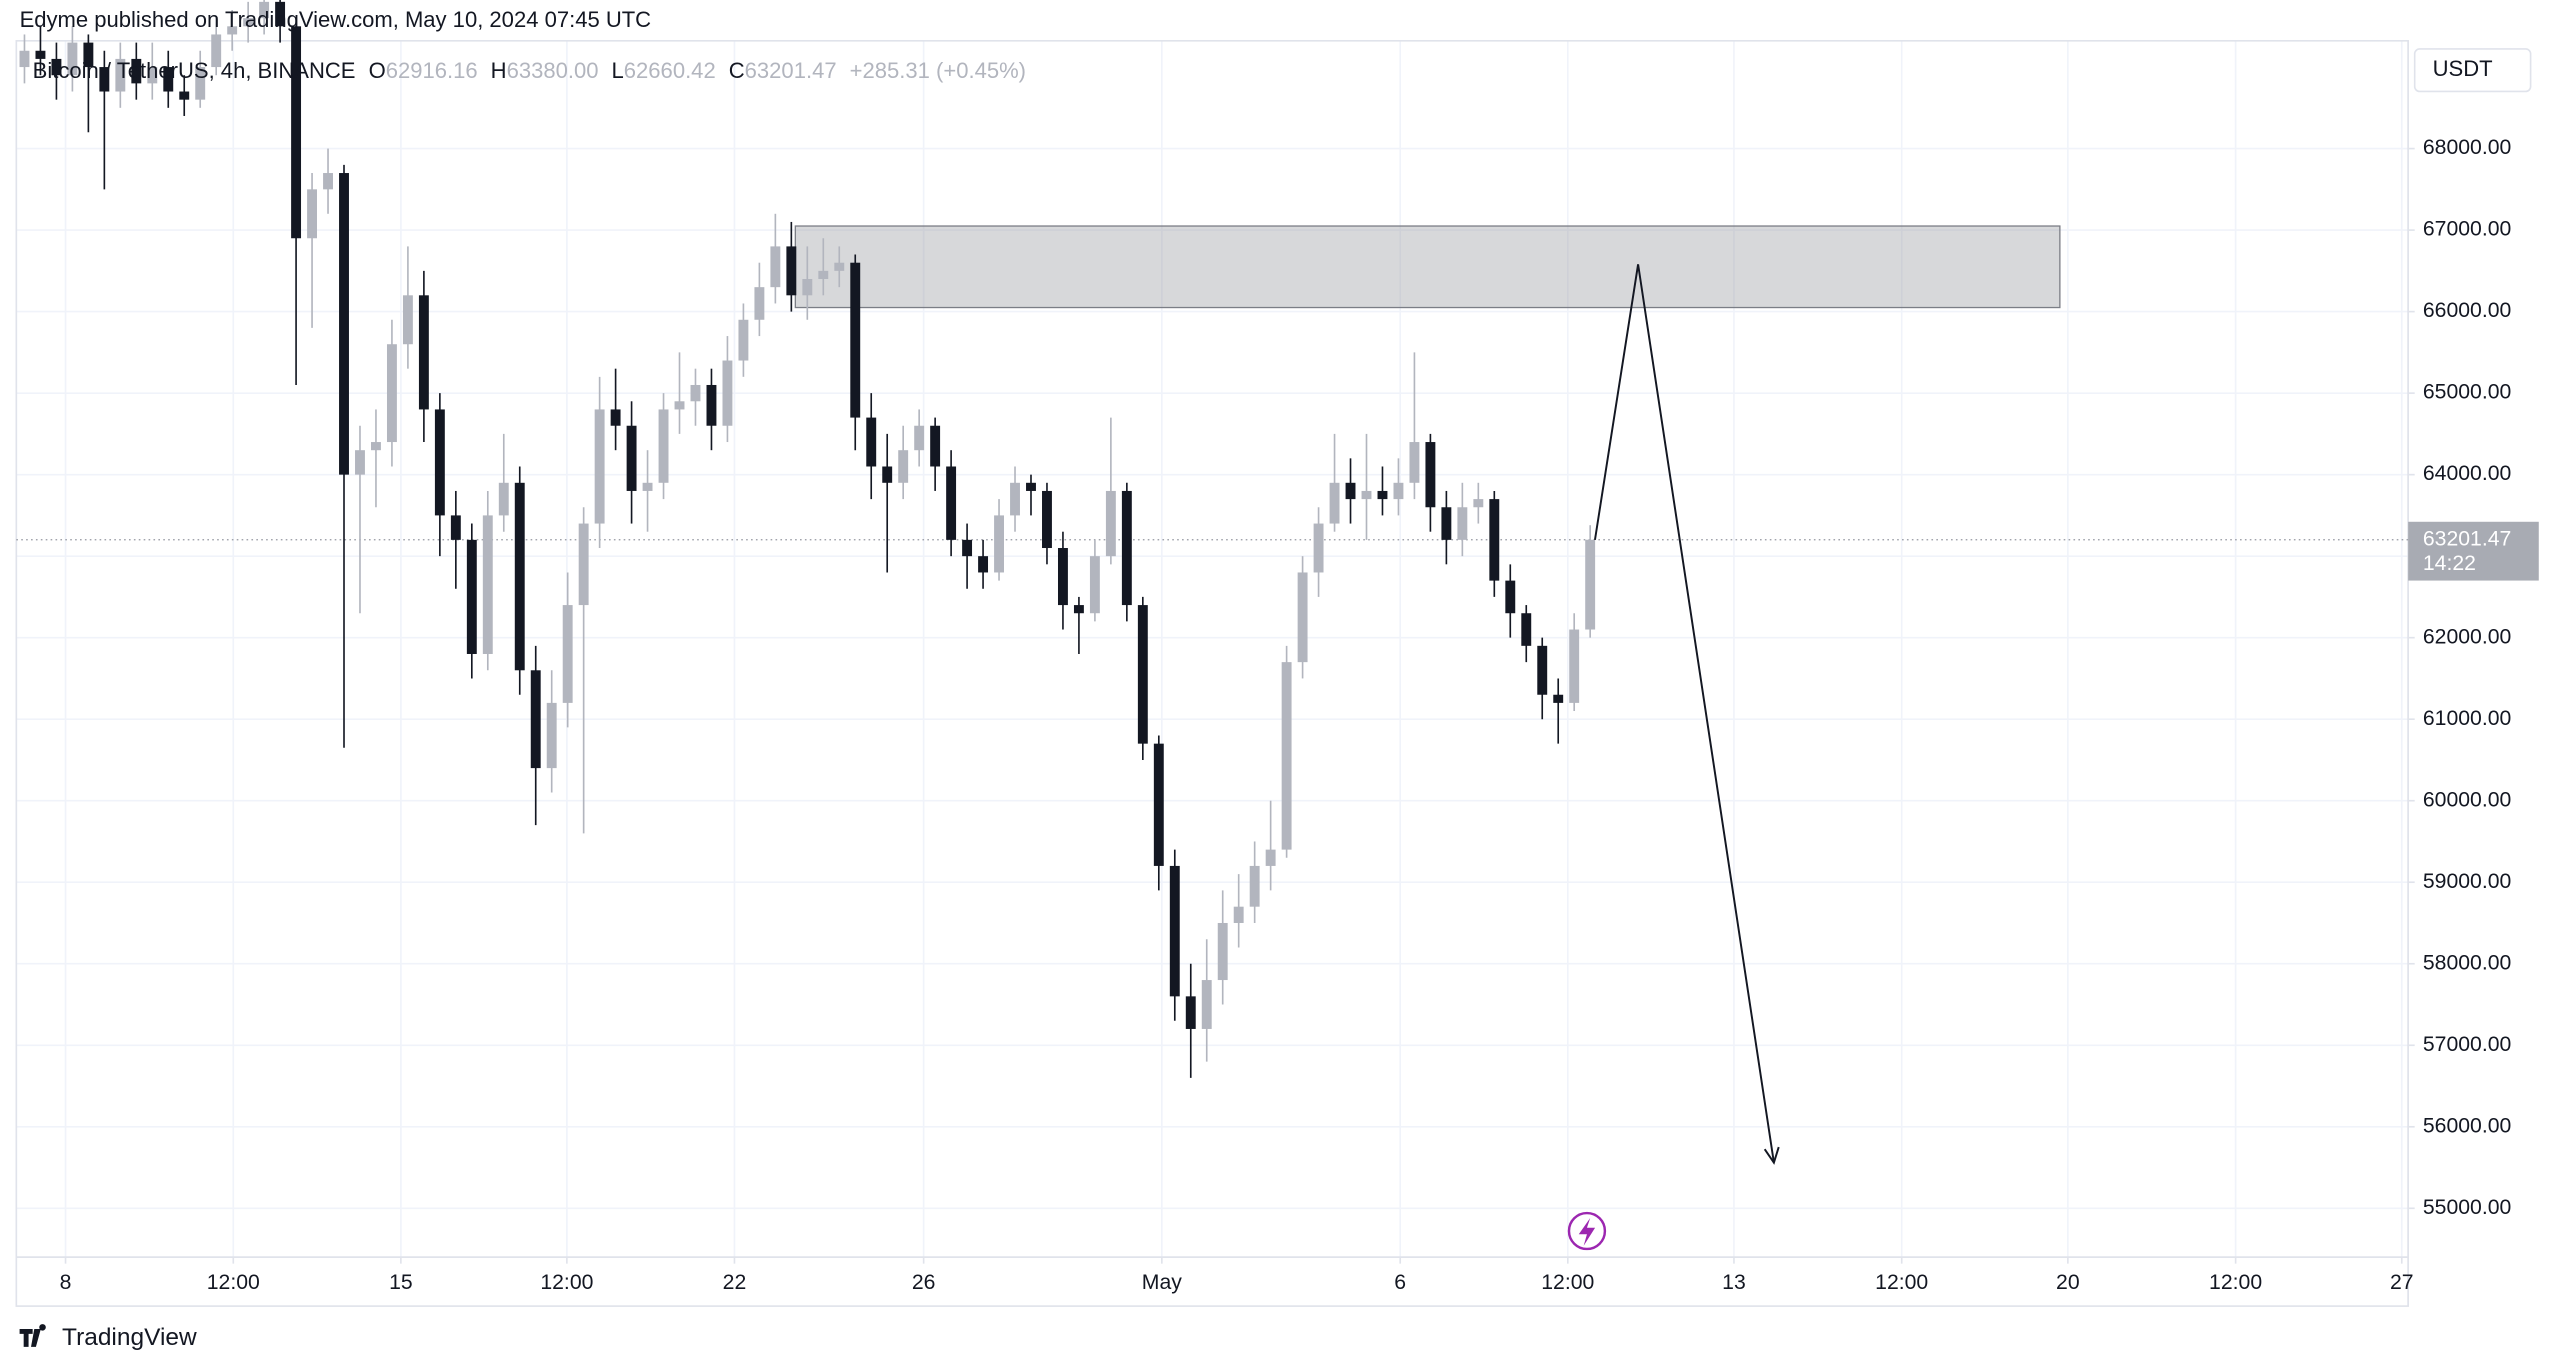  I want to click on y-tick-label: 59000.00, so click(2467, 881).